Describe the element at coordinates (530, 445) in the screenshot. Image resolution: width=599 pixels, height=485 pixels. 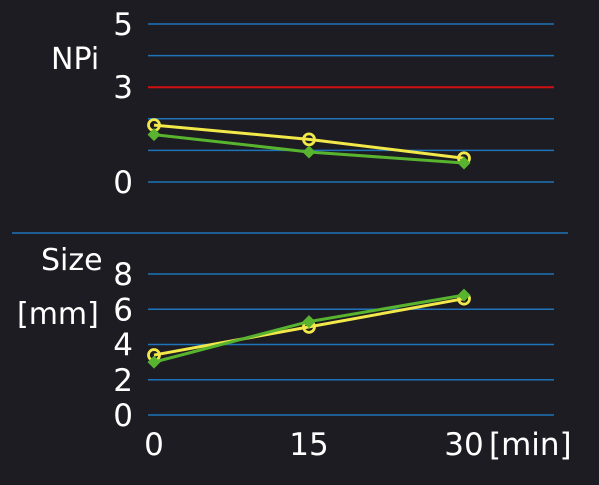
I see `x-axis-unit-label: [min]` at that location.